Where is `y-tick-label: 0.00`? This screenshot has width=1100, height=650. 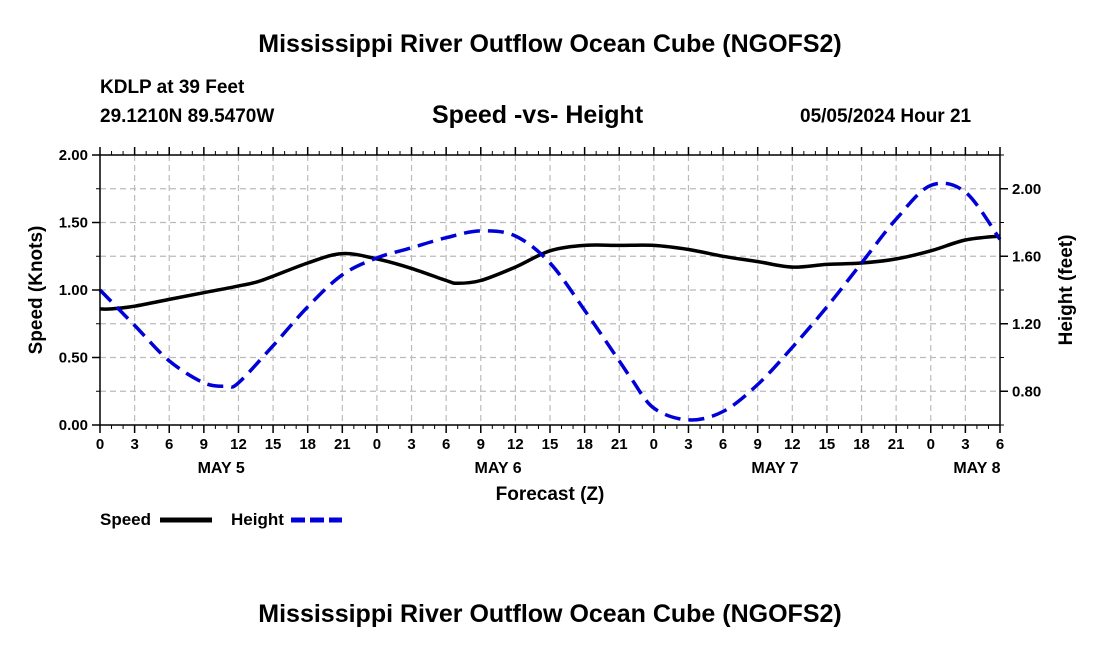 y-tick-label: 0.00 is located at coordinates (73, 425).